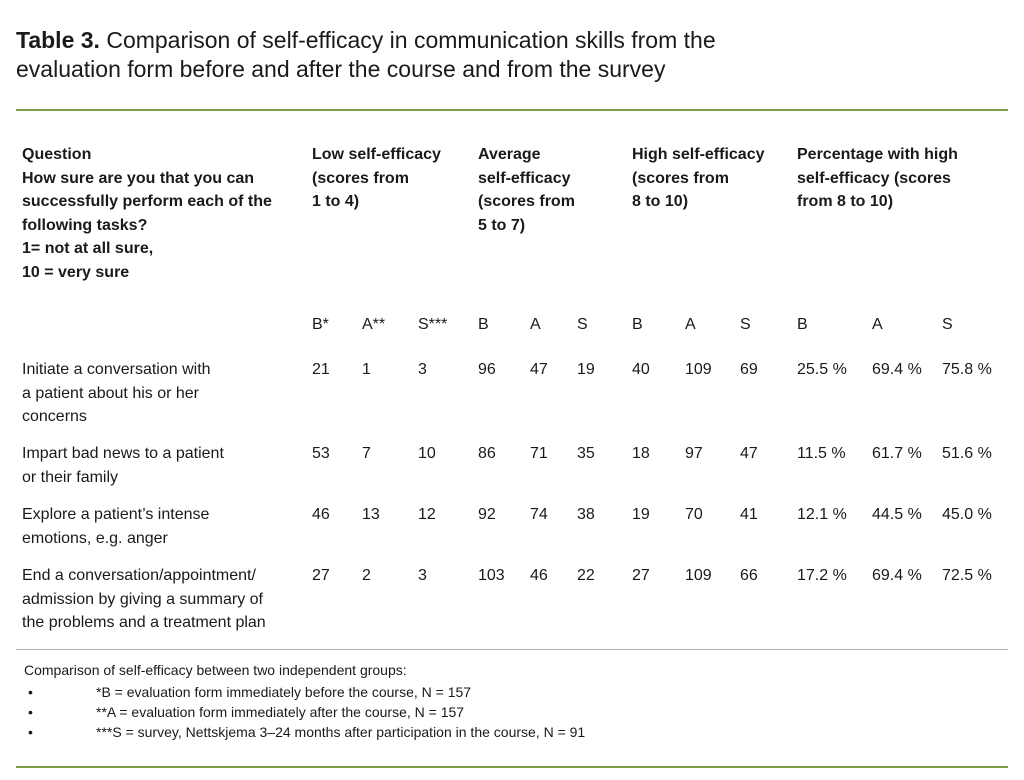 The height and width of the screenshot is (780, 1024). I want to click on column-header: 8 to 10), so click(660, 201).